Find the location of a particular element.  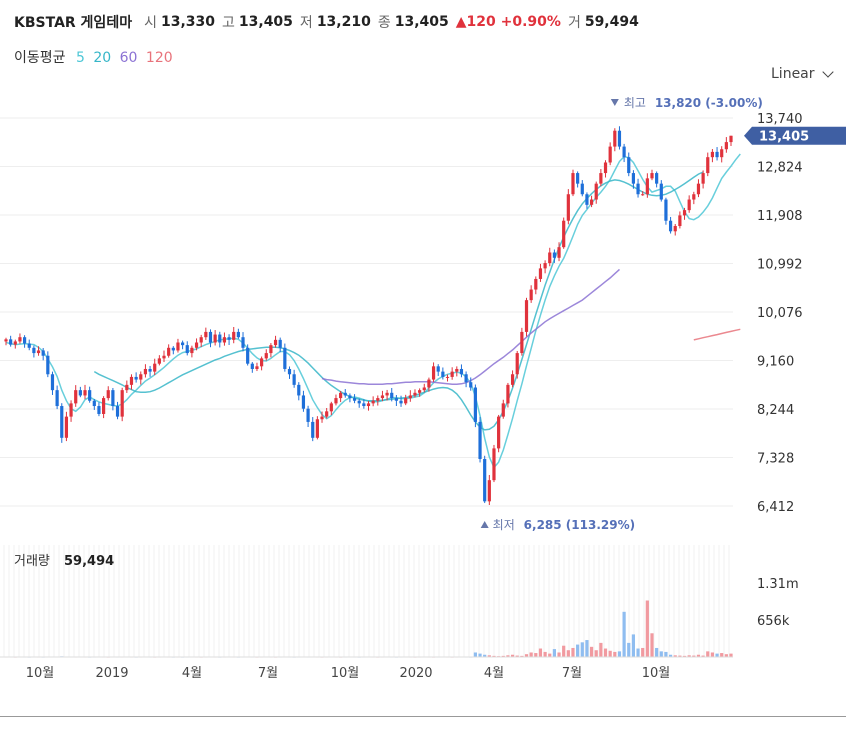

volume-value: 59,494 is located at coordinates (611, 22).